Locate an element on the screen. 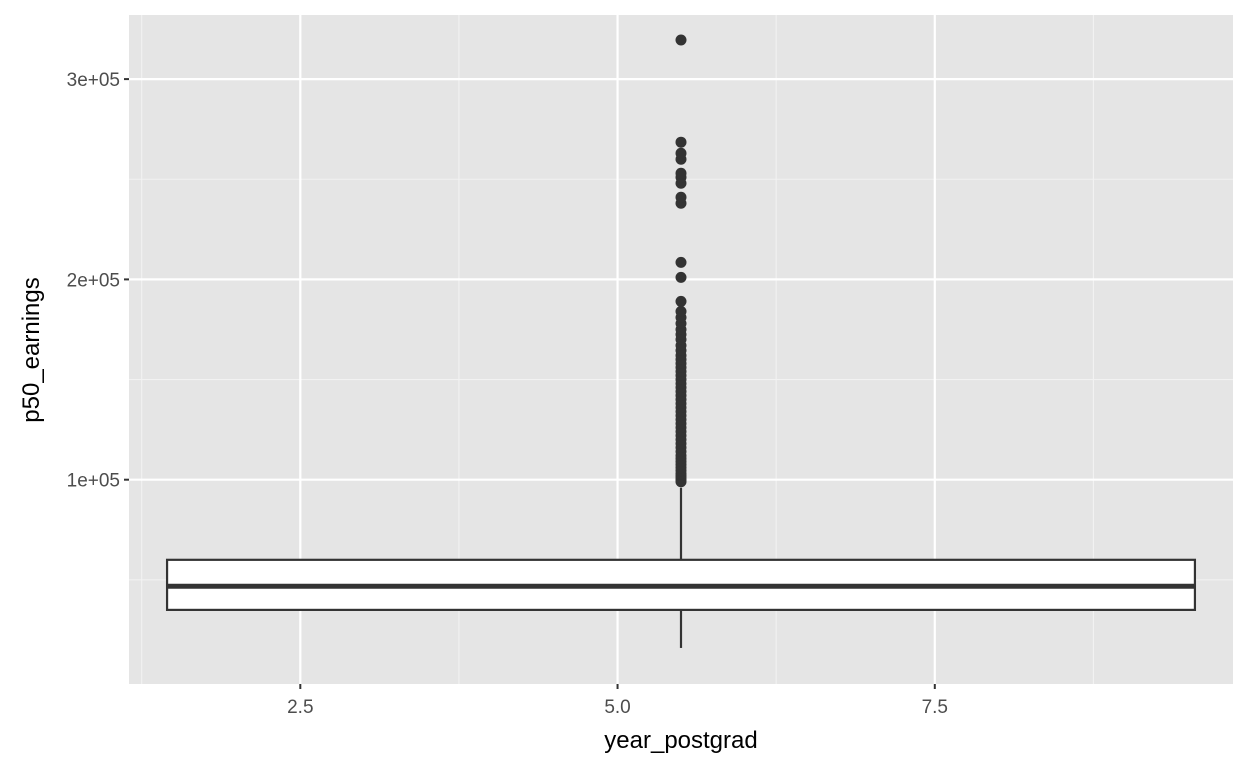  y-tick-label: 1e+05 is located at coordinates (93, 481).